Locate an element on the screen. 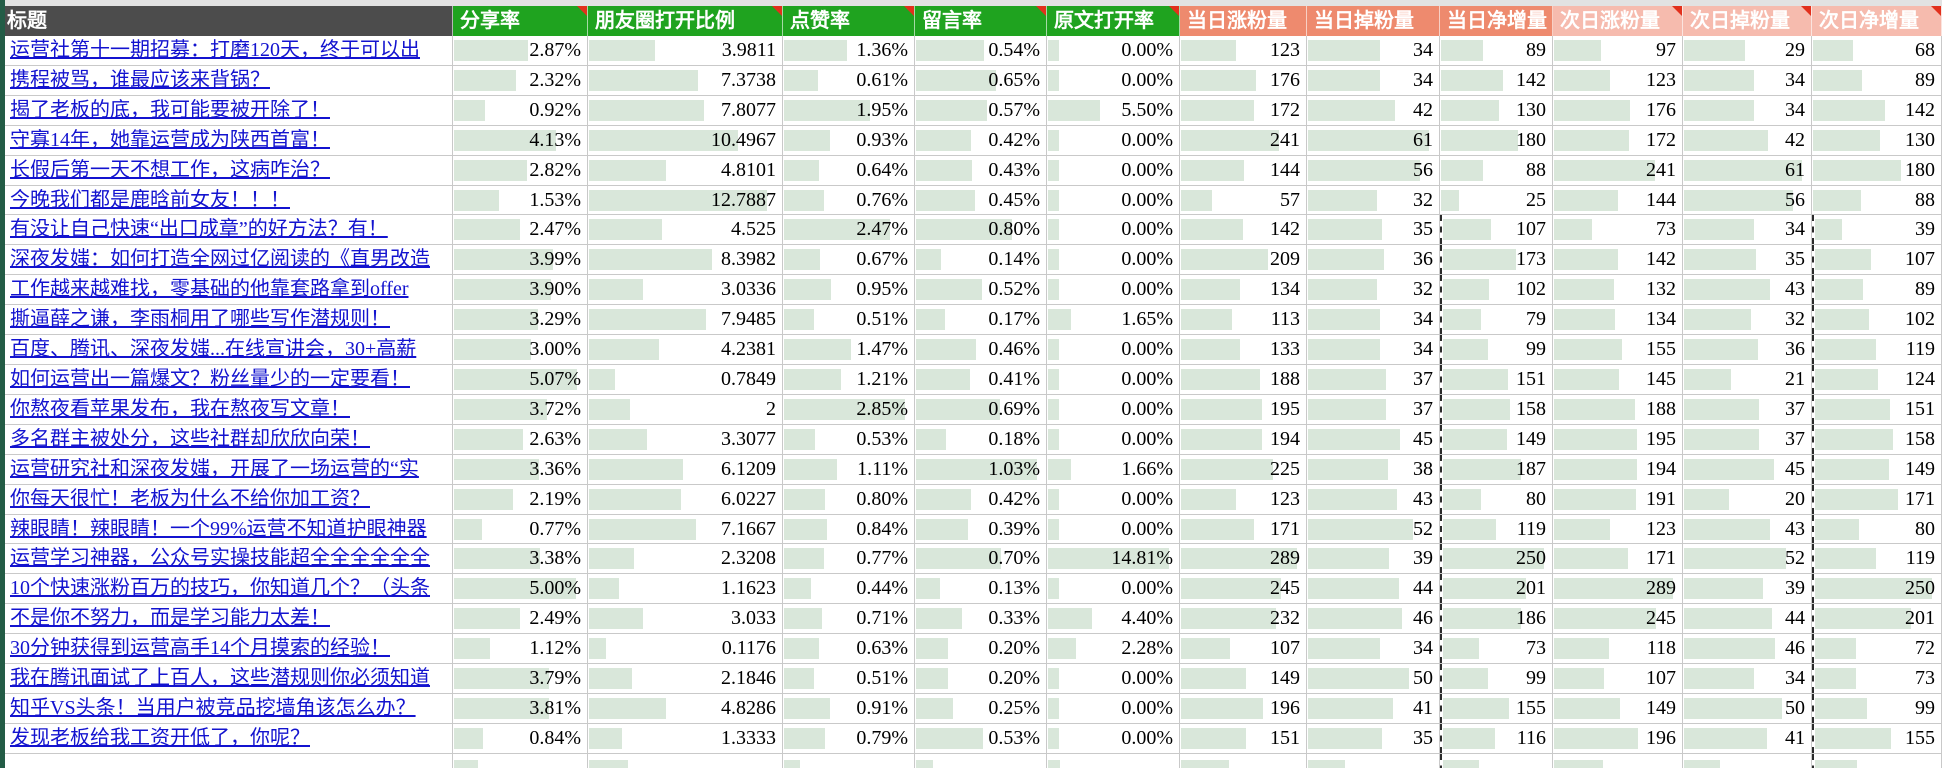 The image size is (1942, 768). cell-original-open-rate: 1.65% is located at coordinates (1113, 320).